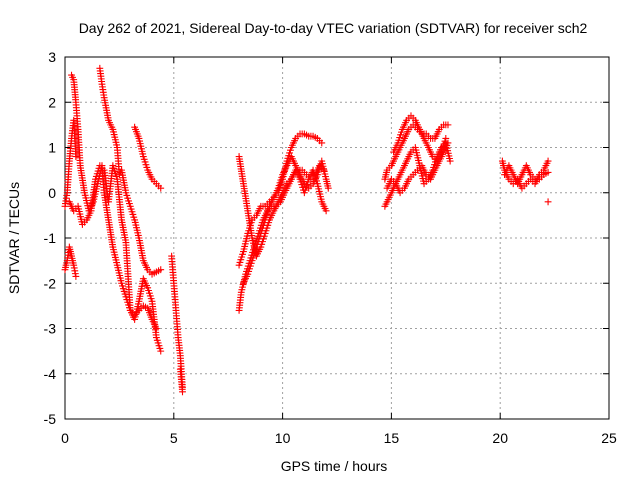 The height and width of the screenshot is (480, 640). What do you see at coordinates (50, 238) in the screenshot?
I see `y-tick-label: -1` at bounding box center [50, 238].